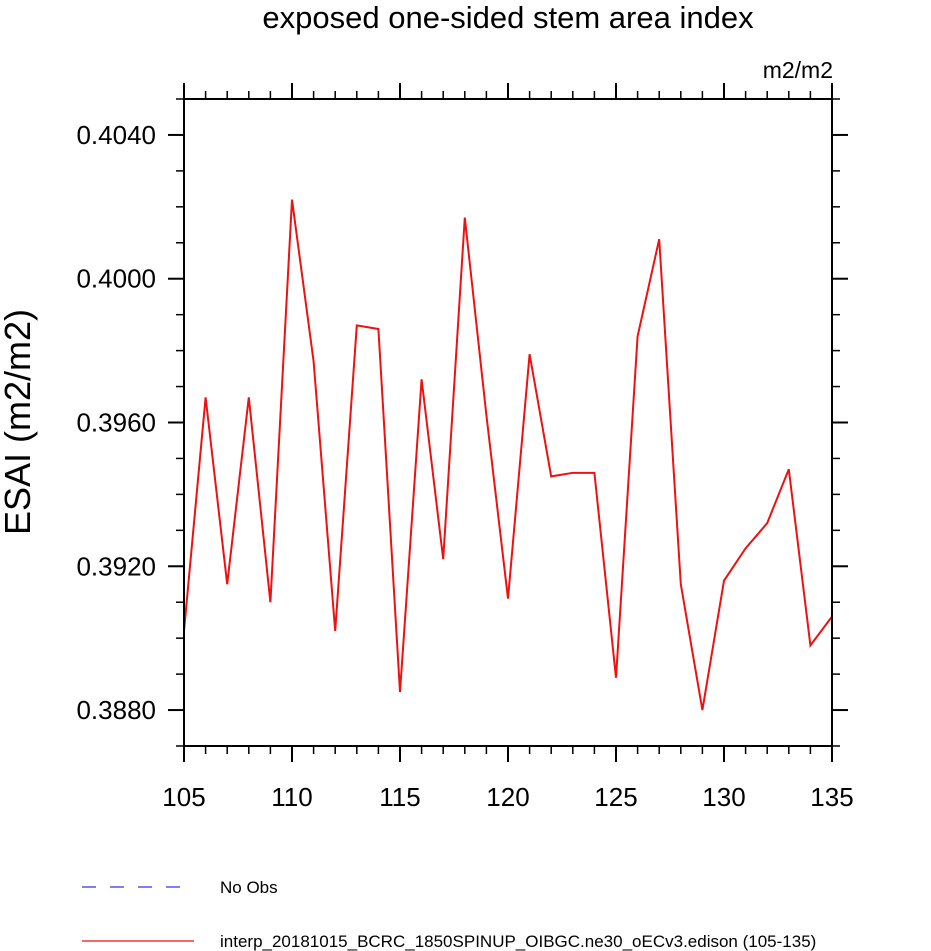 This screenshot has width=931, height=951. I want to click on y-tick-label: 0.4040, so click(116, 135).